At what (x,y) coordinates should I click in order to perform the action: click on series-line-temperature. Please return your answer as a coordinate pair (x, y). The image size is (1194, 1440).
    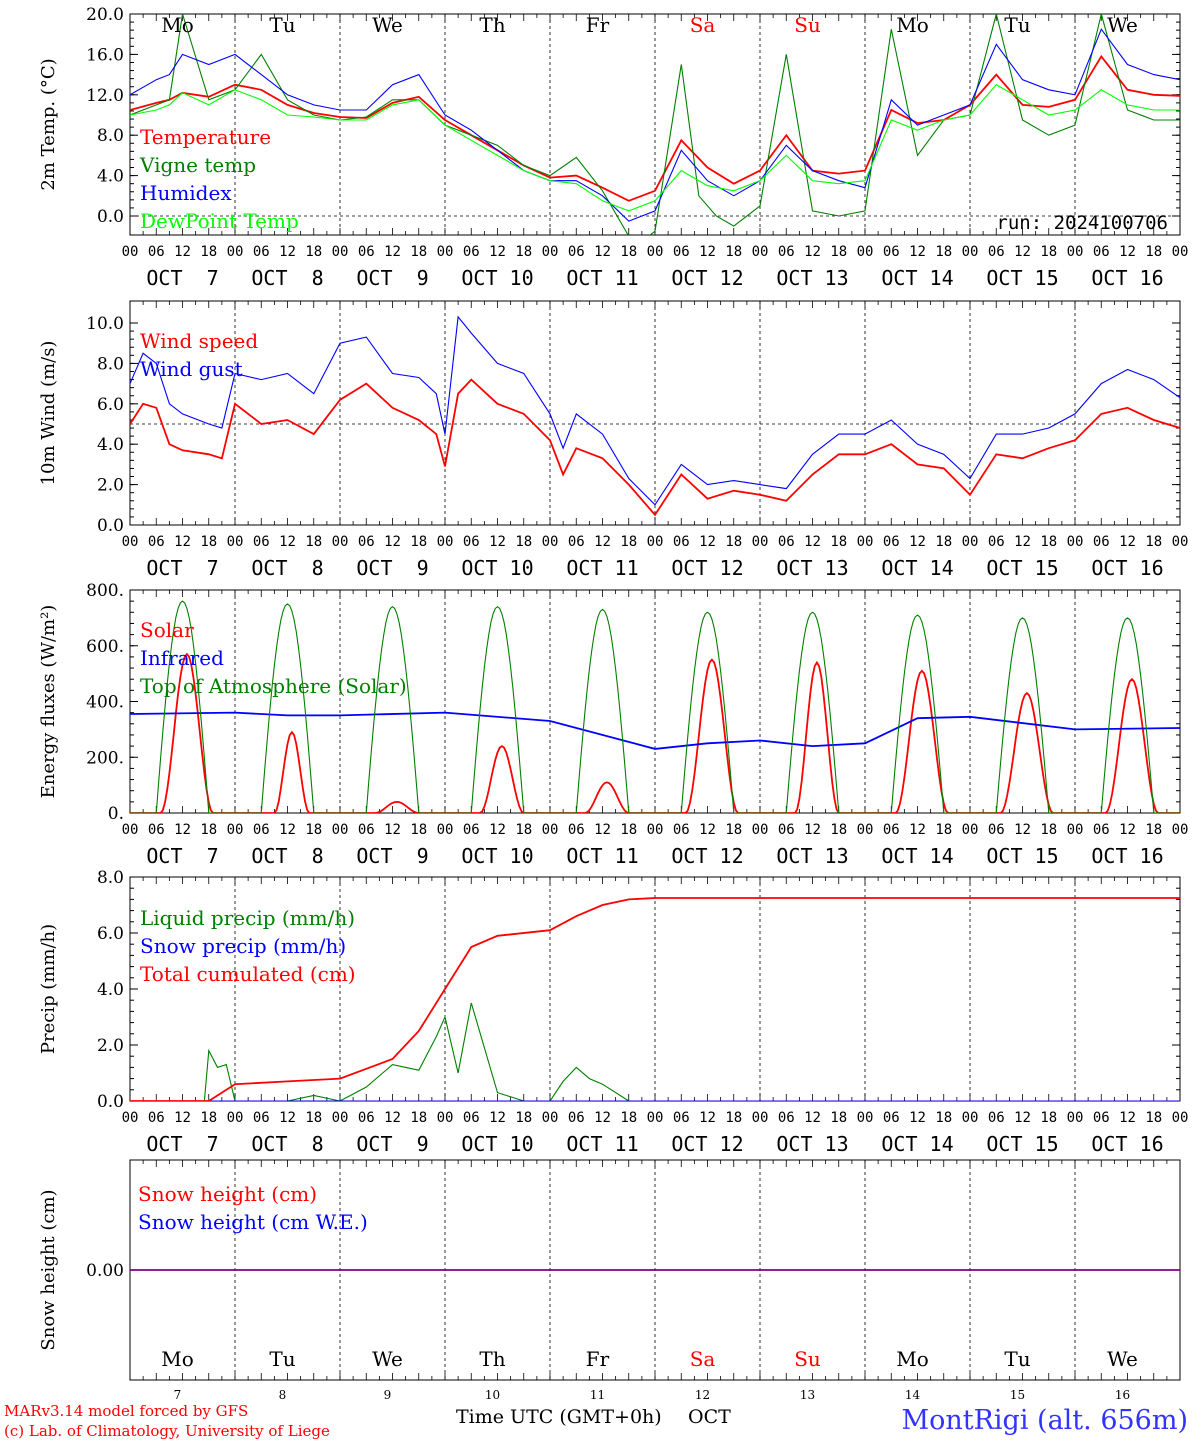
    Looking at the image, I should click on (655, 128).